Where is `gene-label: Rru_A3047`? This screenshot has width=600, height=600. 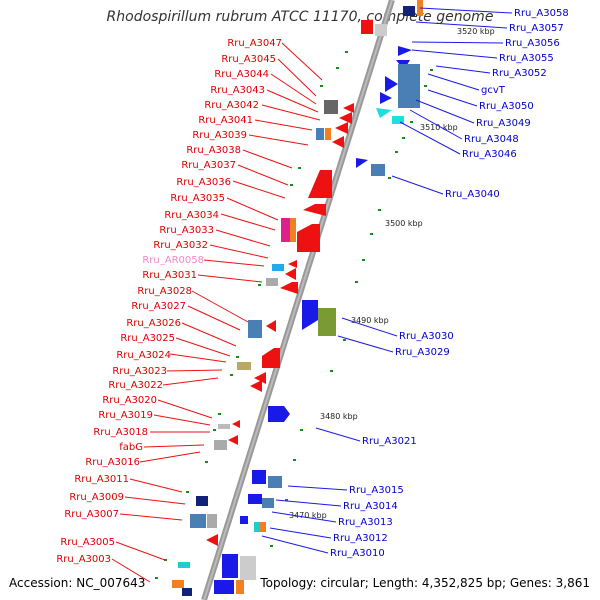 gene-label: Rru_A3047 is located at coordinates (254, 43).